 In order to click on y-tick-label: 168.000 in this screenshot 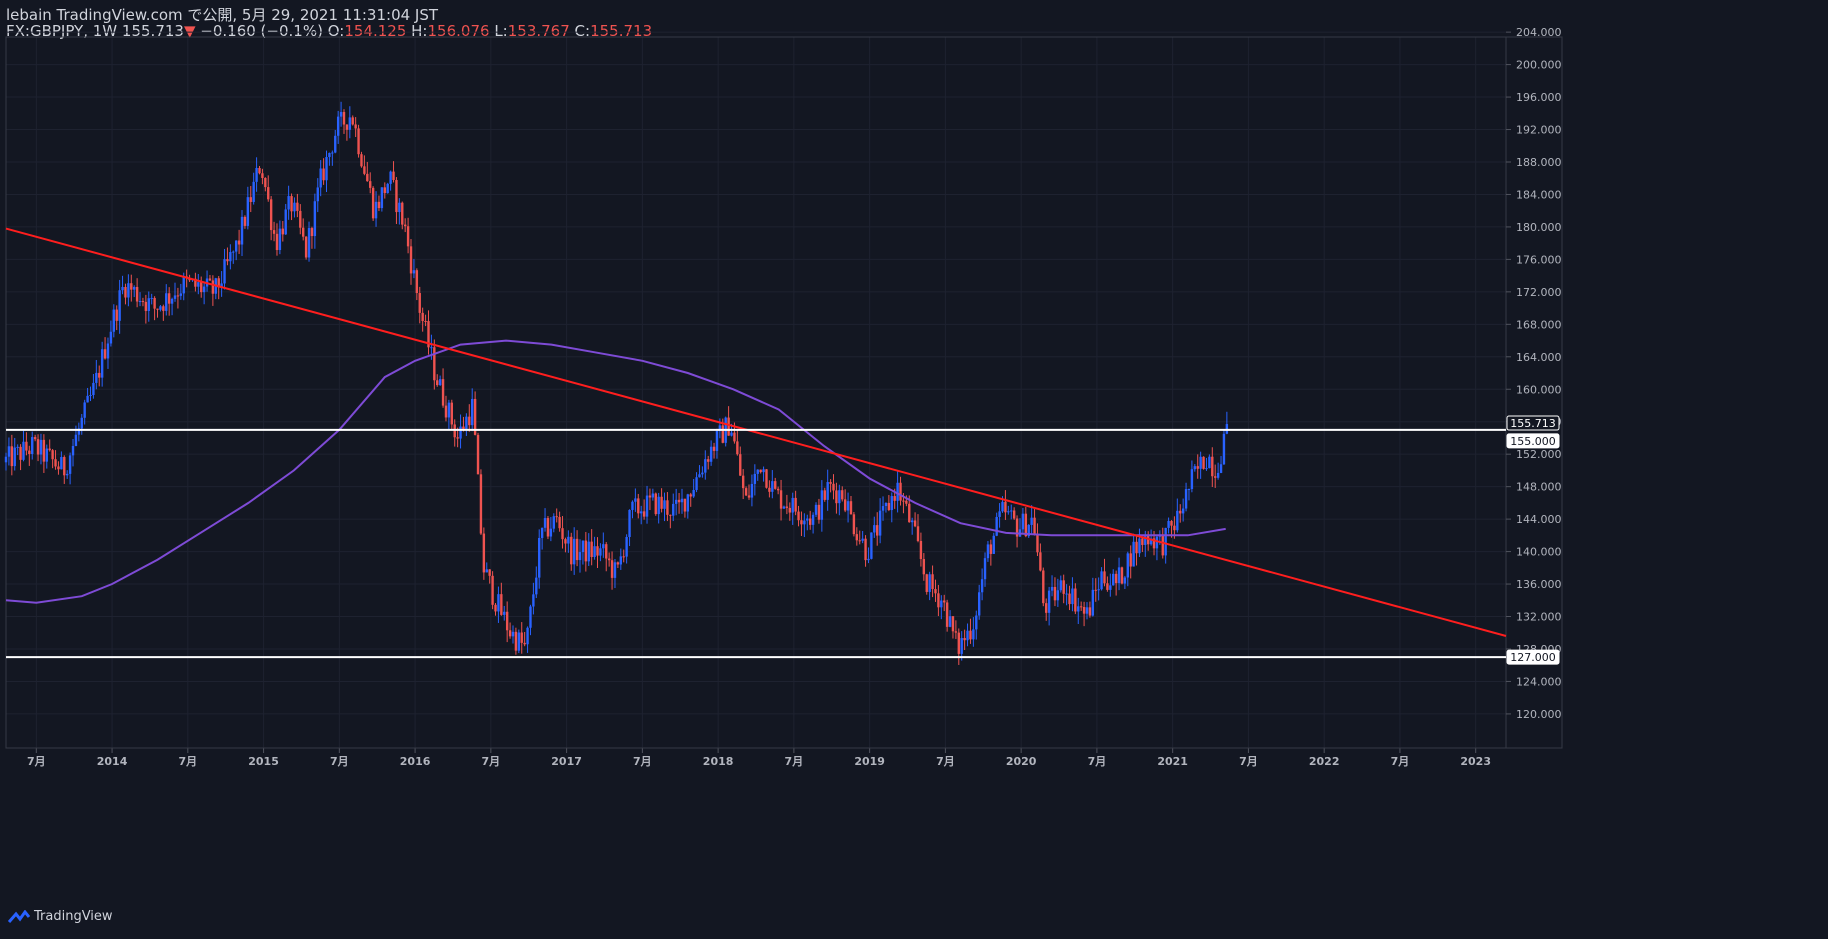, I will do `click(1539, 324)`.